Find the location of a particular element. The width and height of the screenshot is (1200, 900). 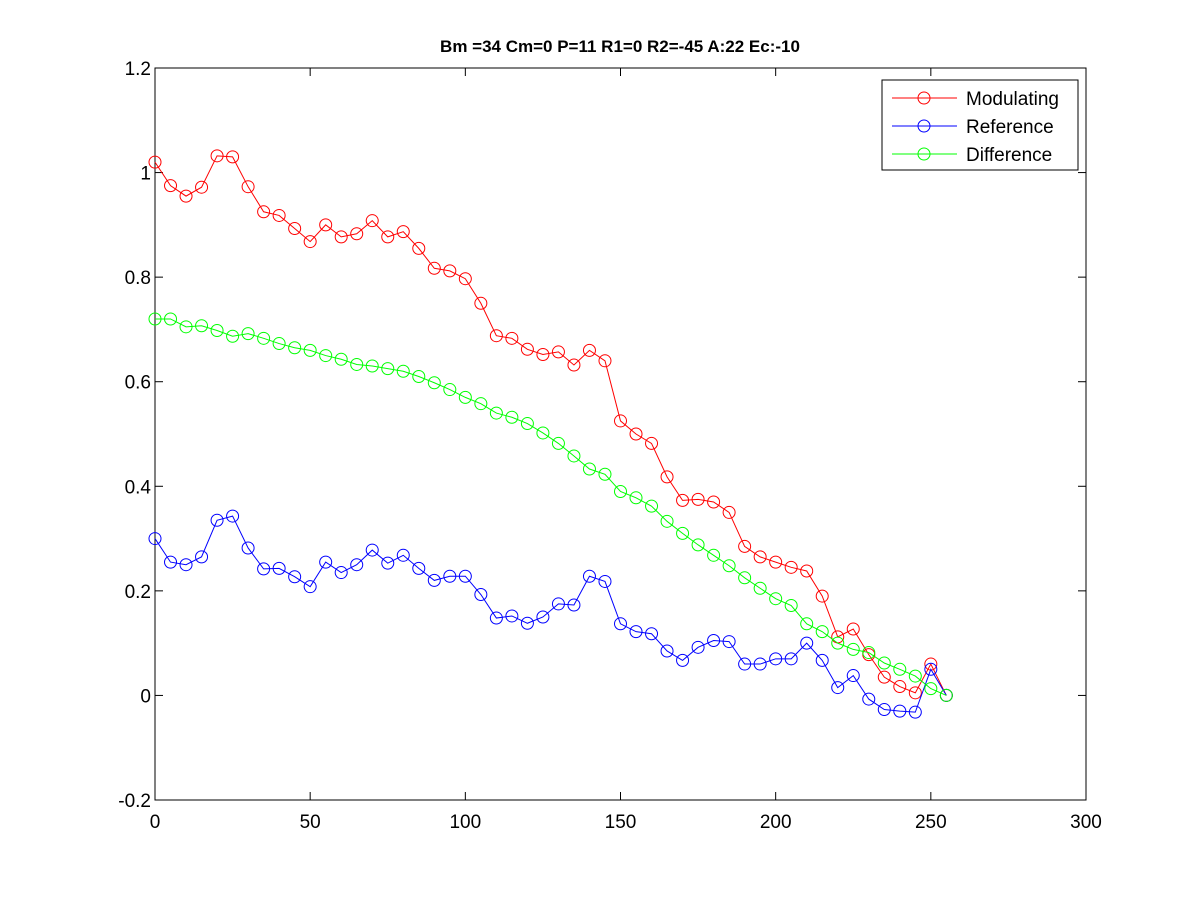

y-tick-label: 0 is located at coordinates (145, 696).